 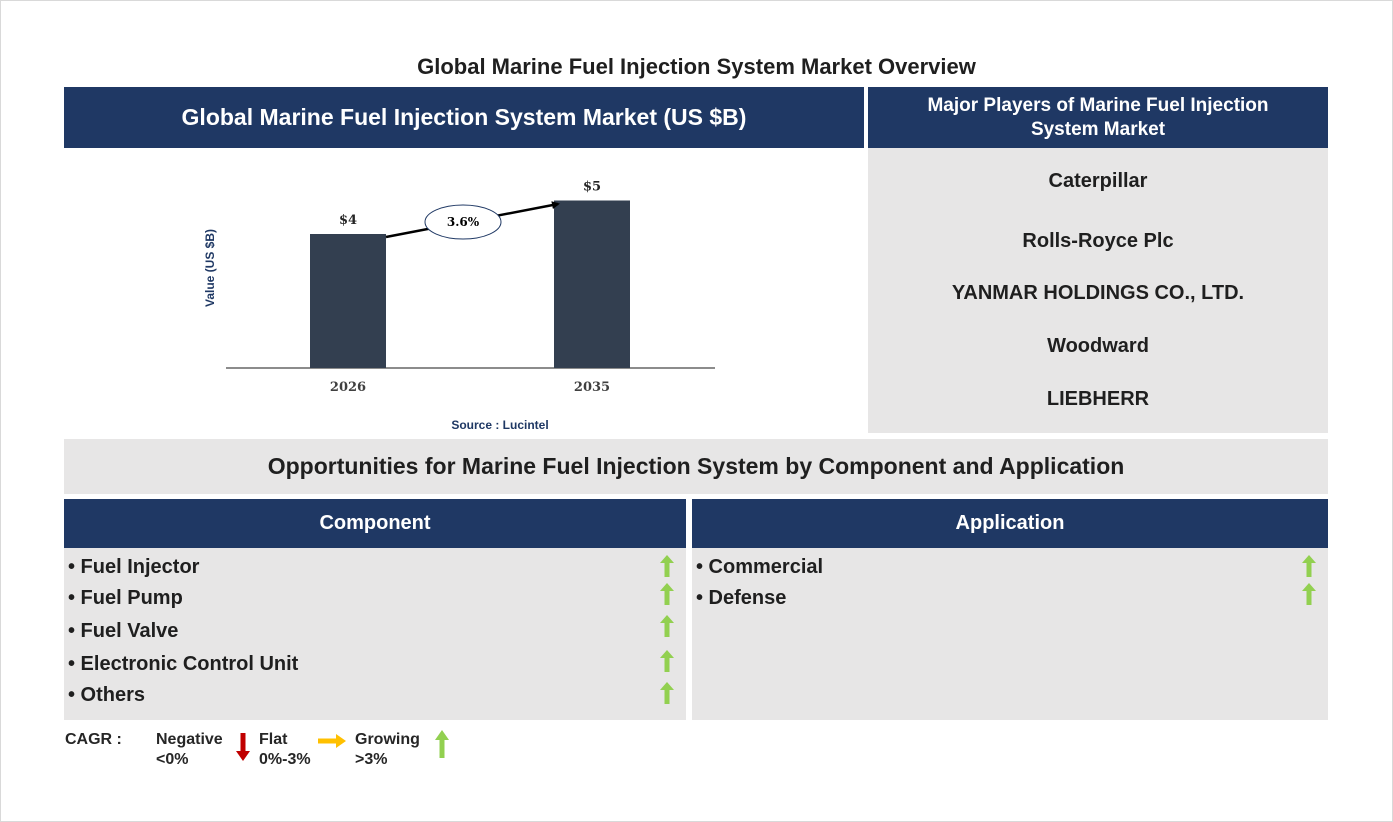 What do you see at coordinates (348, 301) in the screenshot?
I see `bar-2026` at bounding box center [348, 301].